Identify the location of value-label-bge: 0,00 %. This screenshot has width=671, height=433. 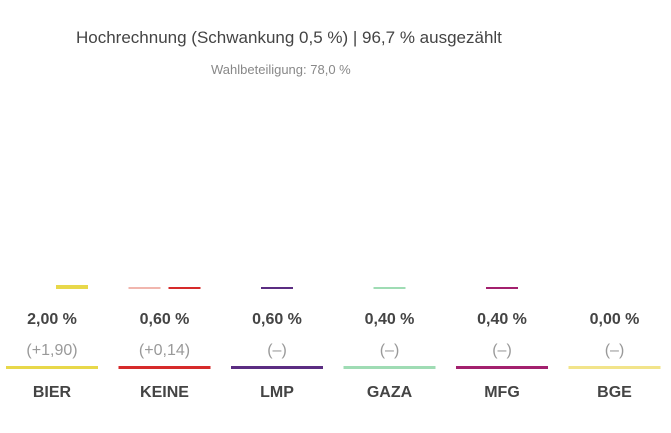
(615, 319).